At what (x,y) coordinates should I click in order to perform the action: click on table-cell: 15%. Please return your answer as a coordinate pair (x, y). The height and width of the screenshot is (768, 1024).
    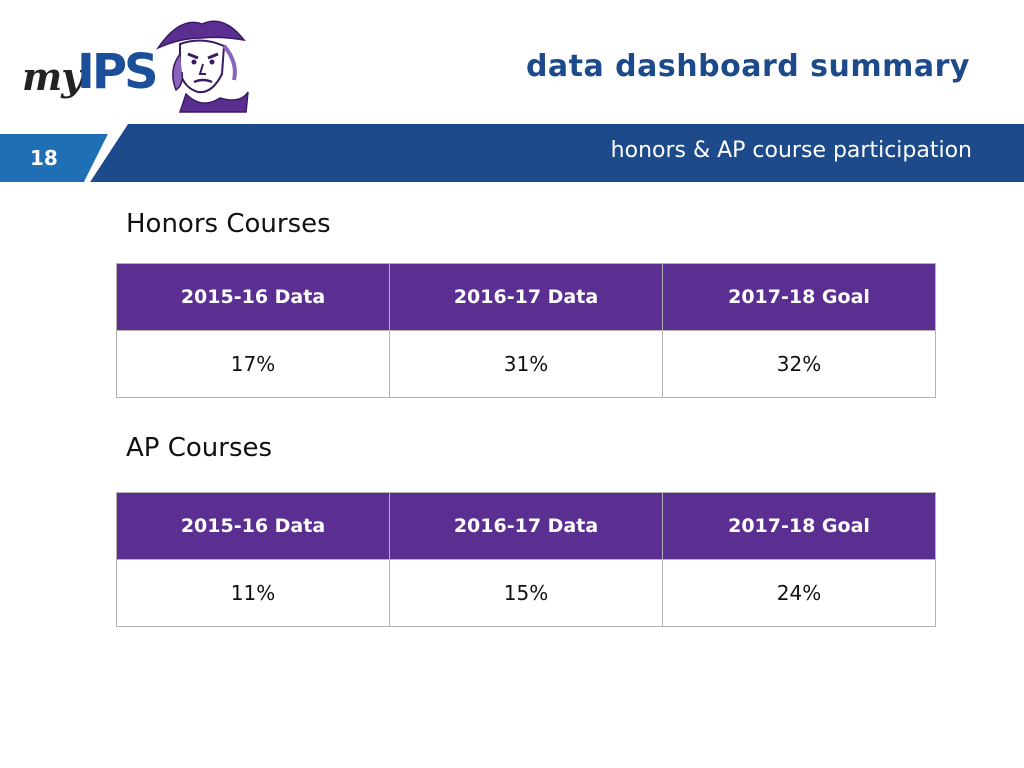
    Looking at the image, I should click on (526, 593).